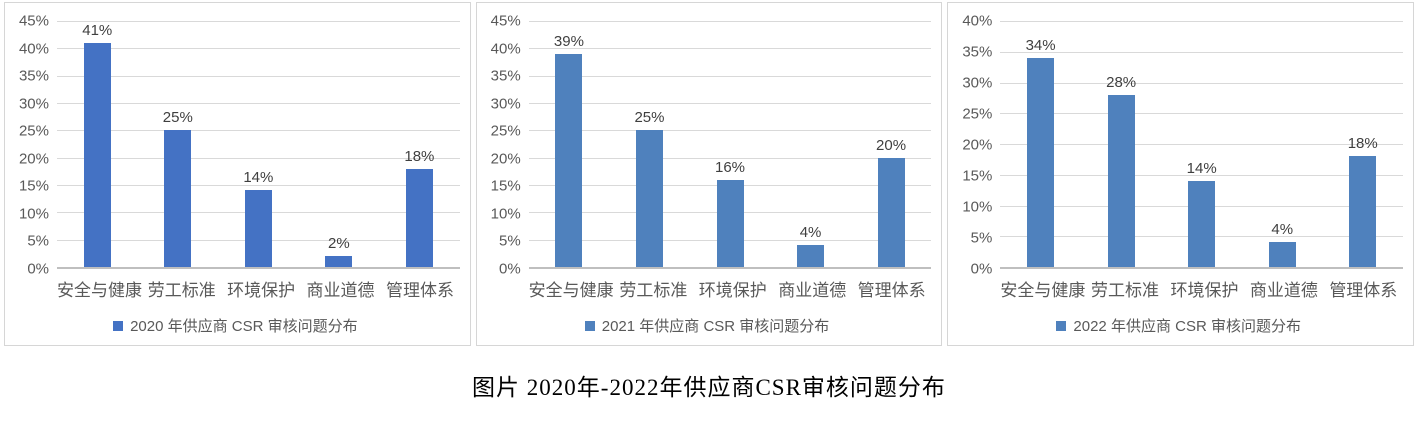  What do you see at coordinates (505, 49) in the screenshot?
I see `y-tick-label: 40%` at bounding box center [505, 49].